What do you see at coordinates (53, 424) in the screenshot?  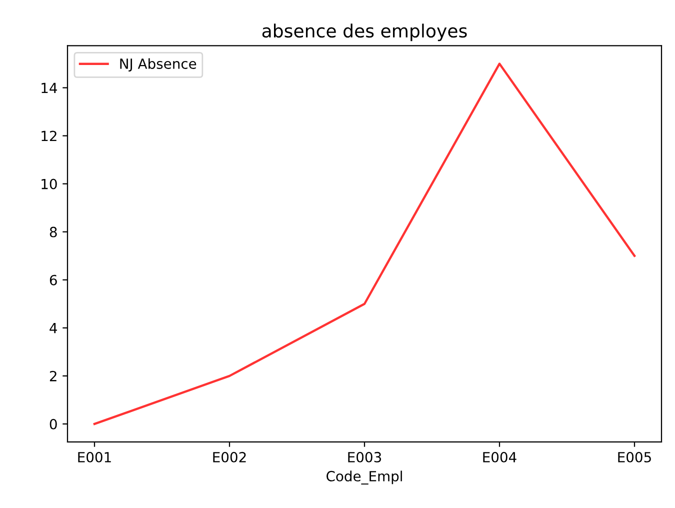 I see `y-tick-label: 0` at bounding box center [53, 424].